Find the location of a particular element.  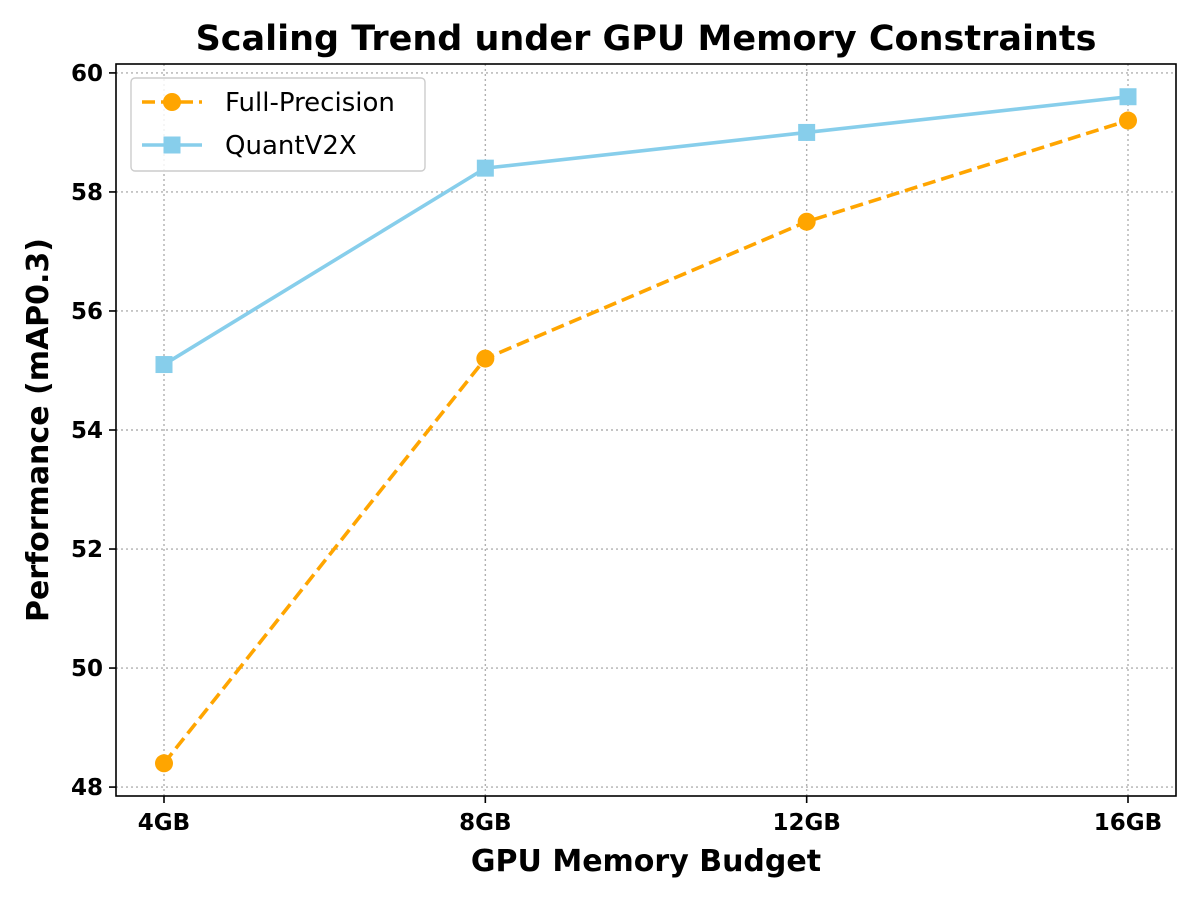

y-tick-label: 50 is located at coordinates (87, 669).